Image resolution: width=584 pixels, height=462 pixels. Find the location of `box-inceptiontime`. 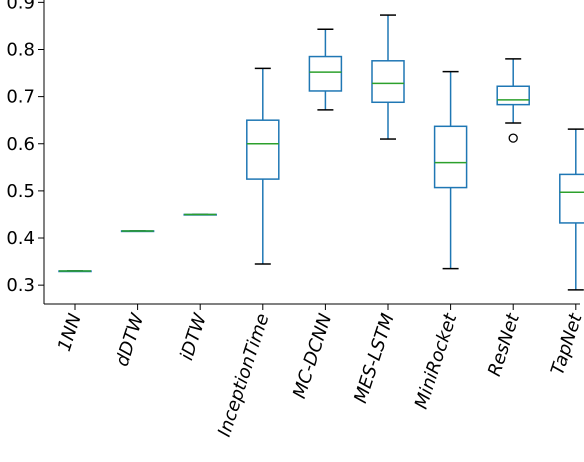

box-inceptiontime is located at coordinates (263, 166).